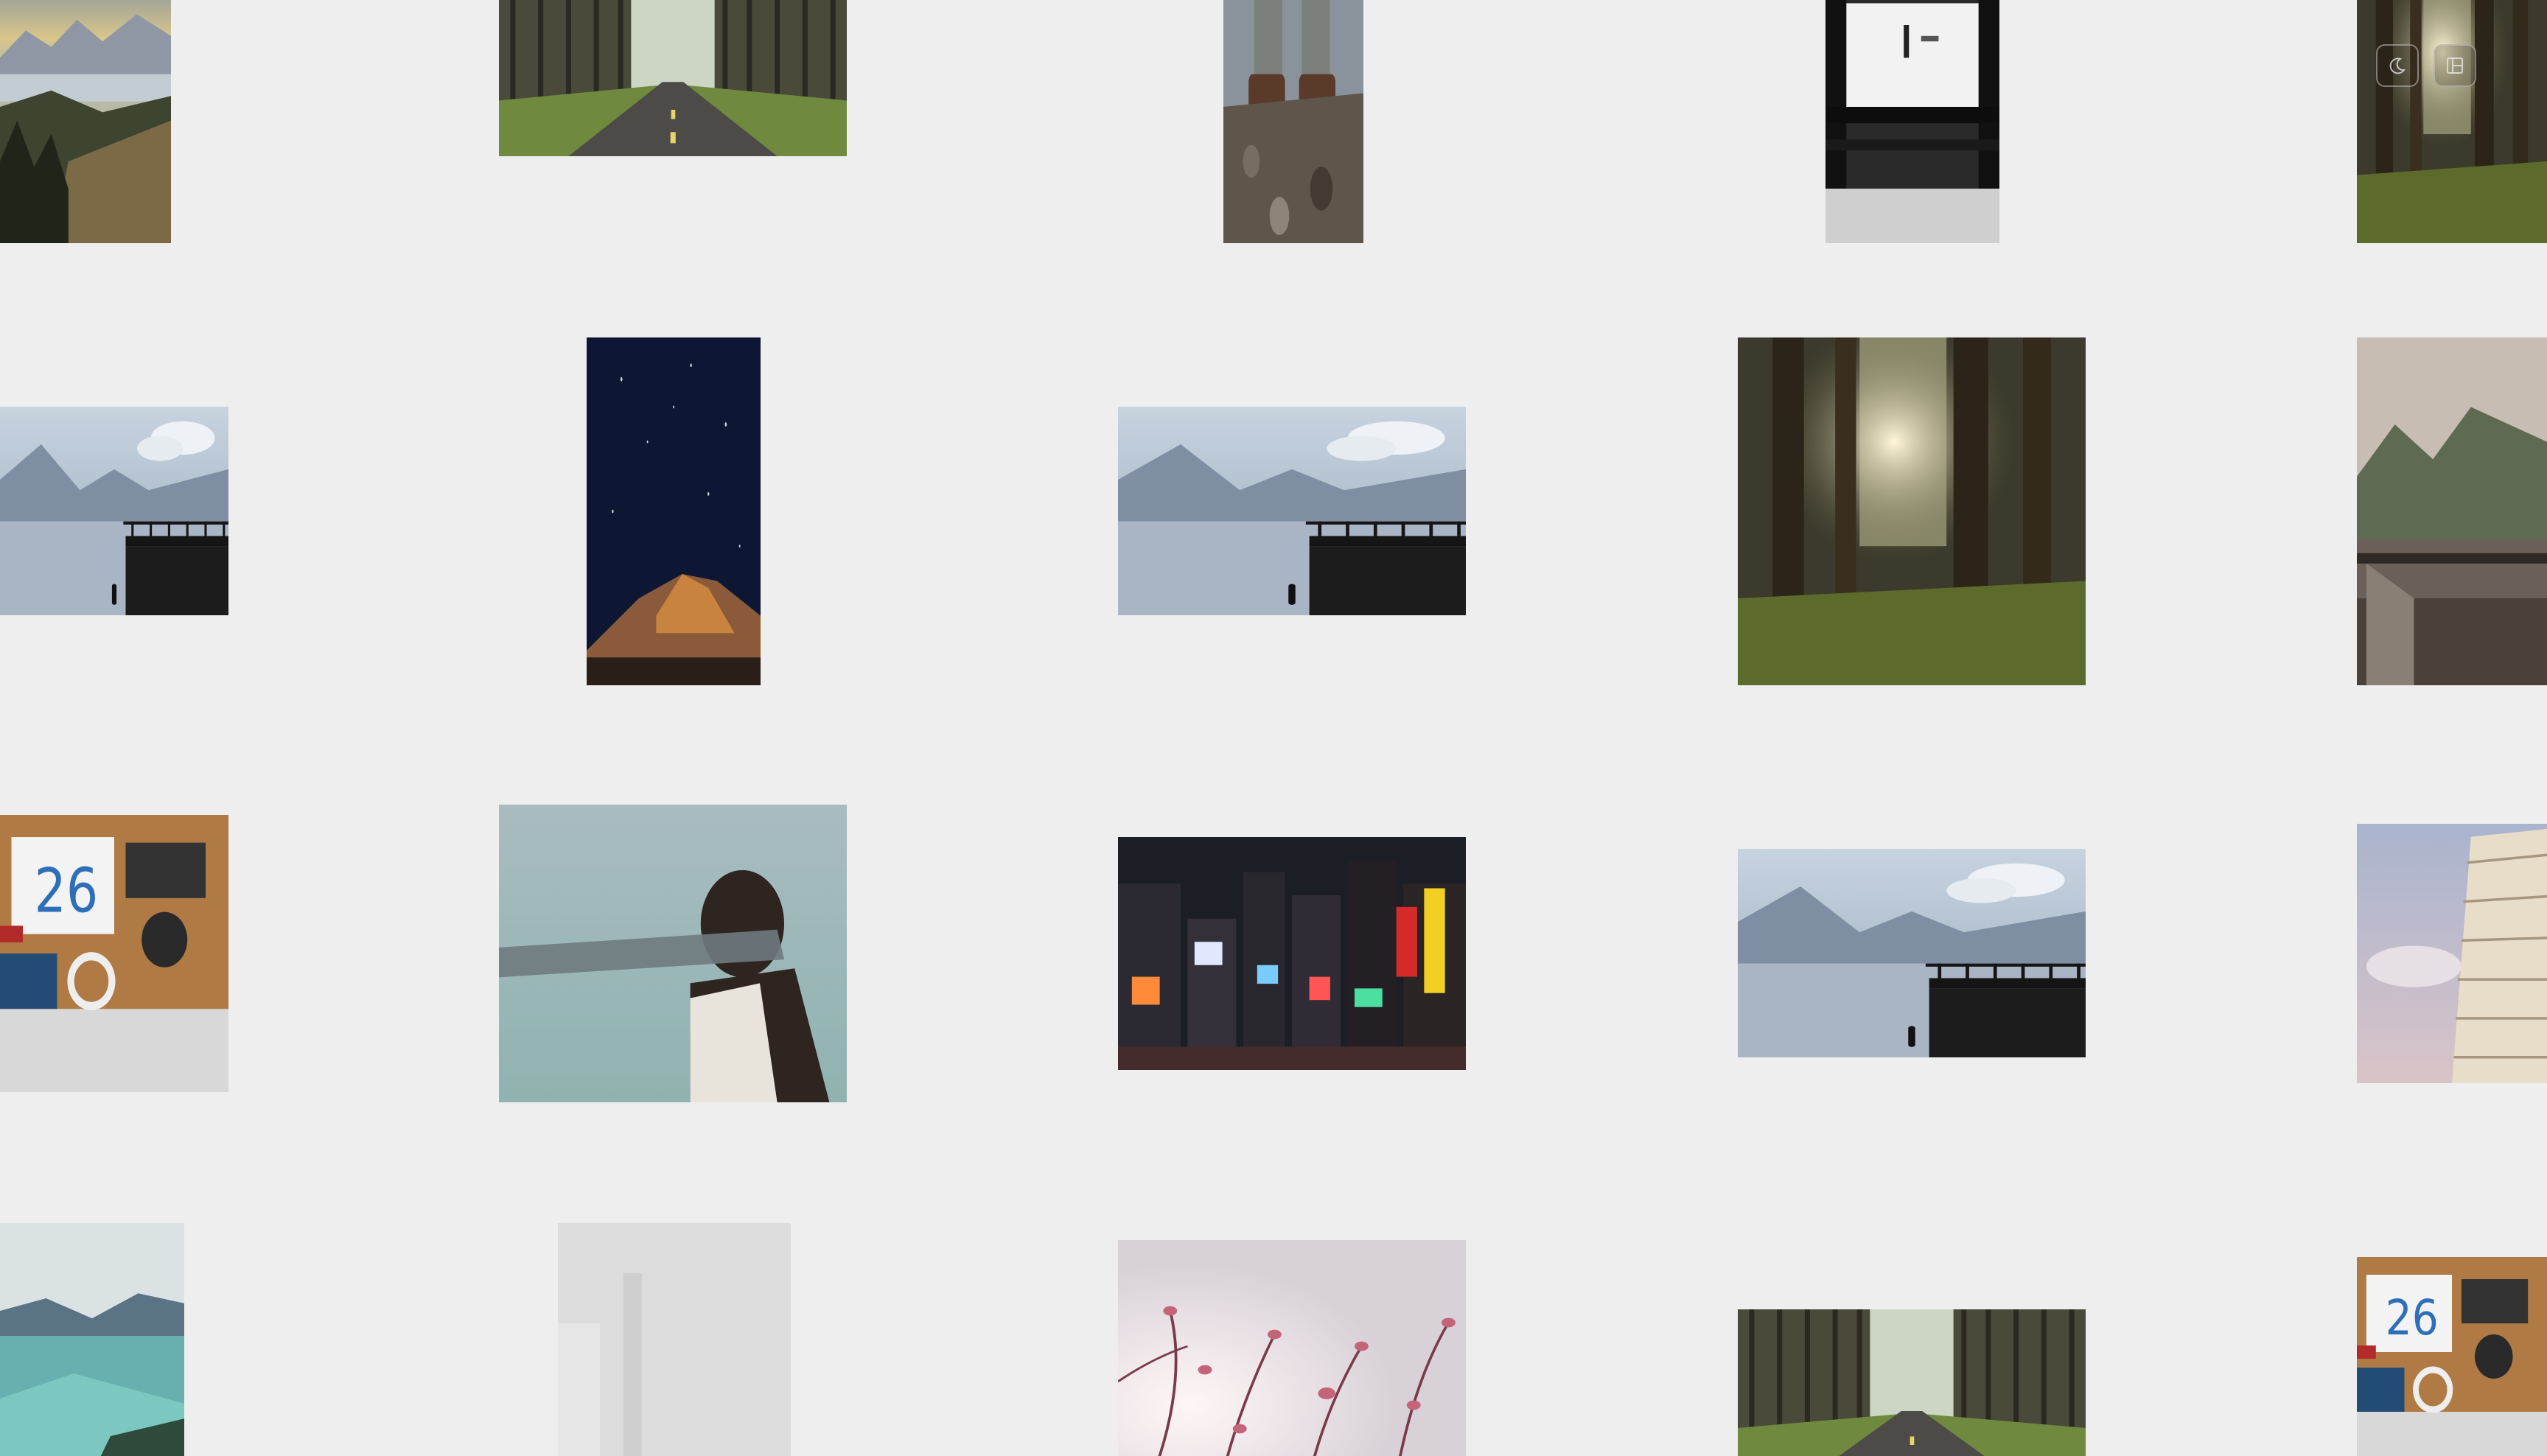 The width and height of the screenshot is (2547, 1456). Describe the element at coordinates (1912, 121) in the screenshot. I see `photo-subway-platform` at that location.